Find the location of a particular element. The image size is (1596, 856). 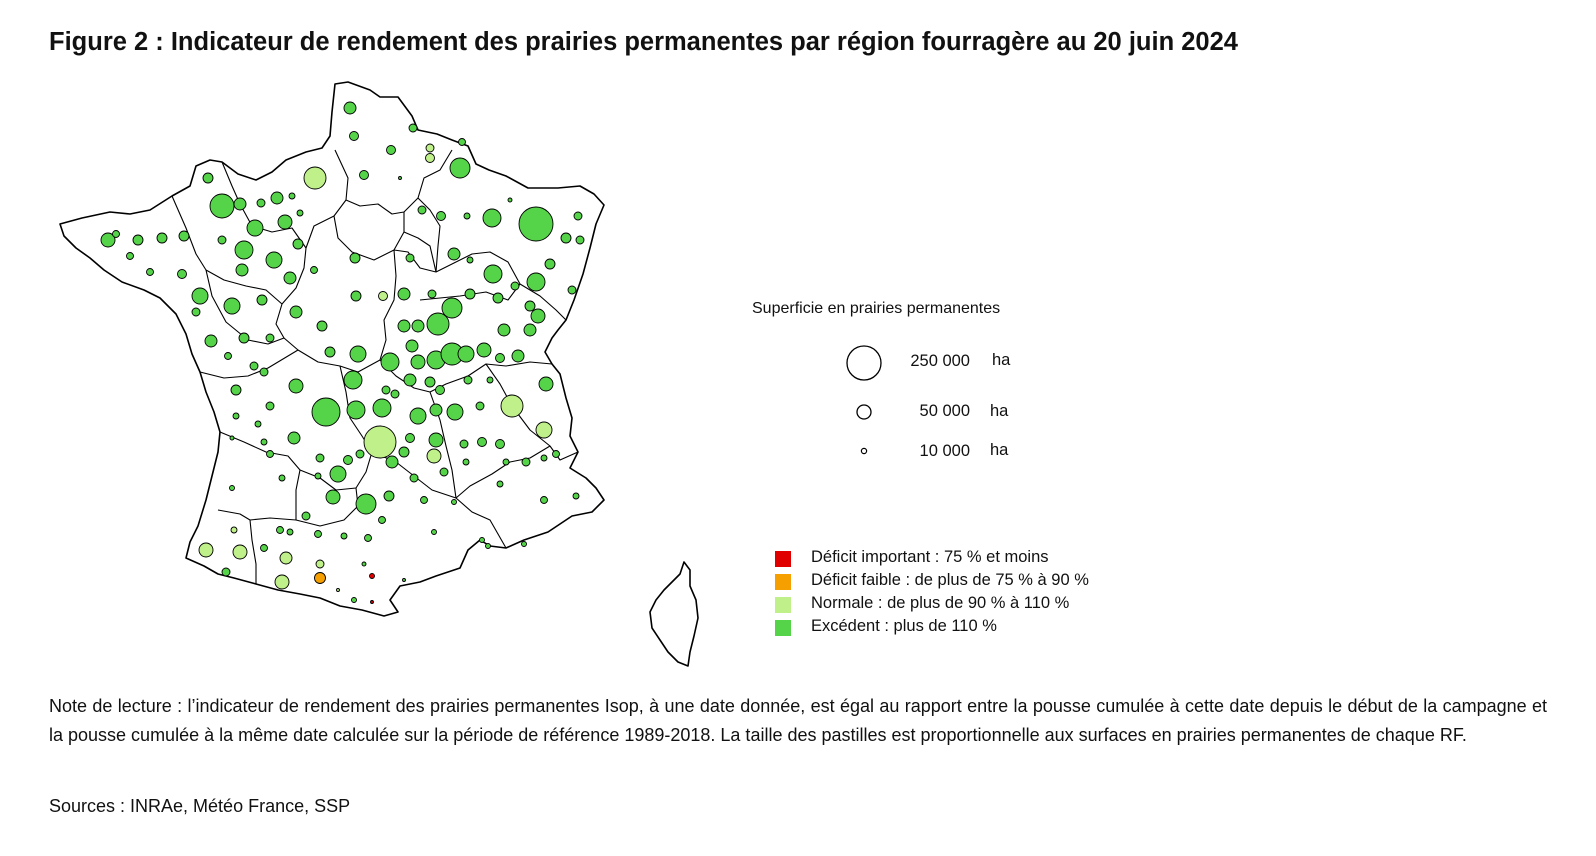

legend-label: Excédent : plus de 110 % is located at coordinates (904, 626).